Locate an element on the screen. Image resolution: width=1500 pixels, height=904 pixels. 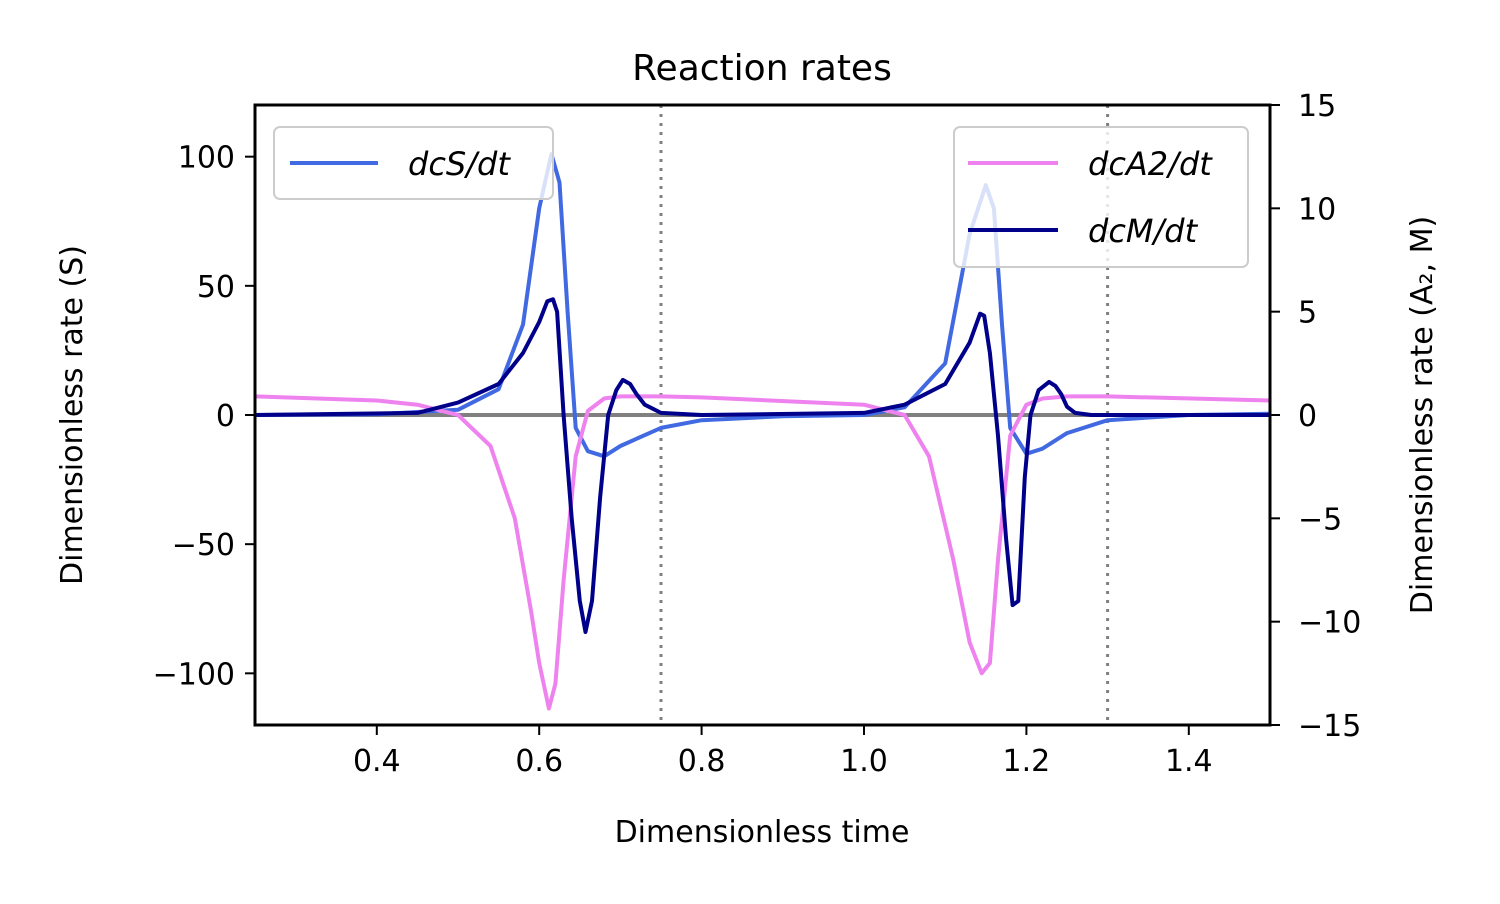
y-right-tick-label-4: −5 is located at coordinates (1320, 519).